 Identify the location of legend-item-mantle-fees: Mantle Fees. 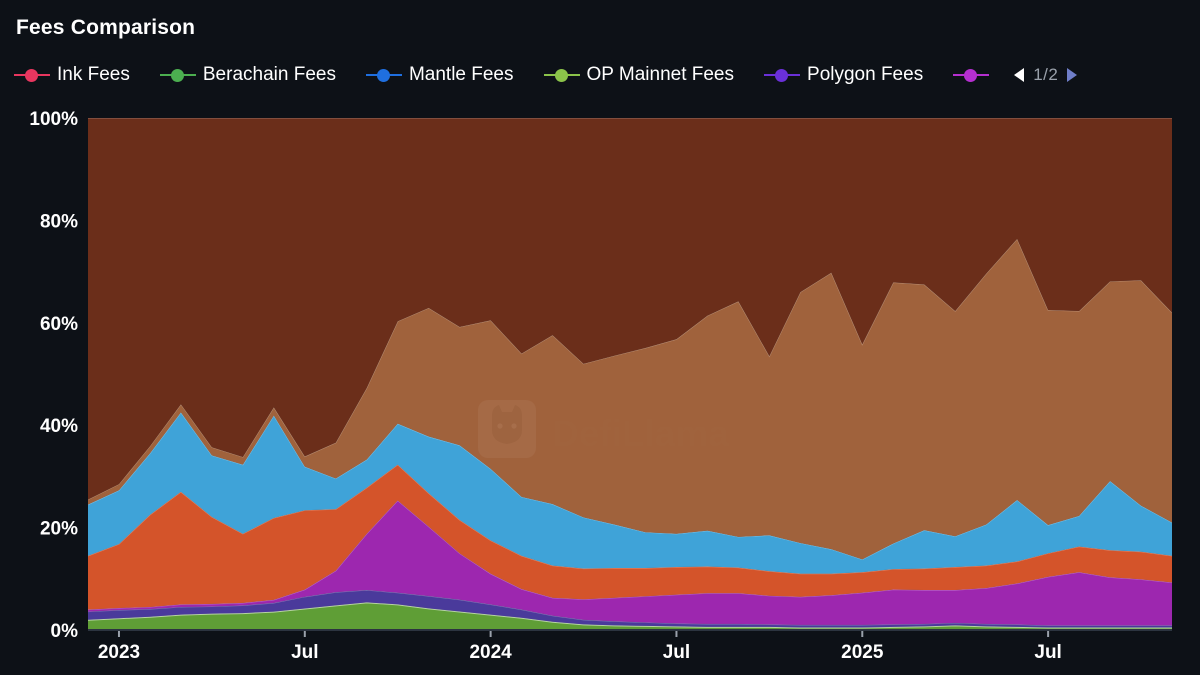
(439, 75).